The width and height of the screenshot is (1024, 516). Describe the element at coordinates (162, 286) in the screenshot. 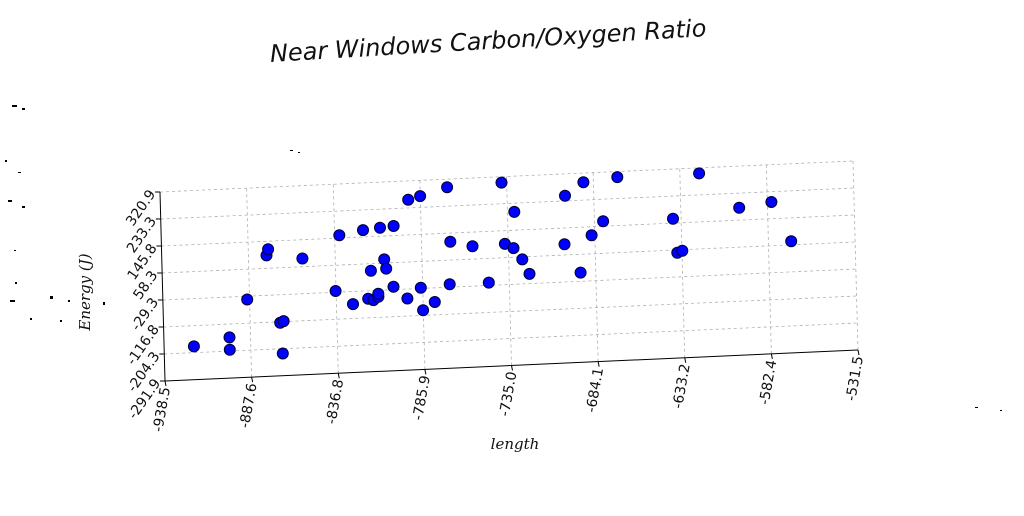

I see `y-axis-line` at that location.